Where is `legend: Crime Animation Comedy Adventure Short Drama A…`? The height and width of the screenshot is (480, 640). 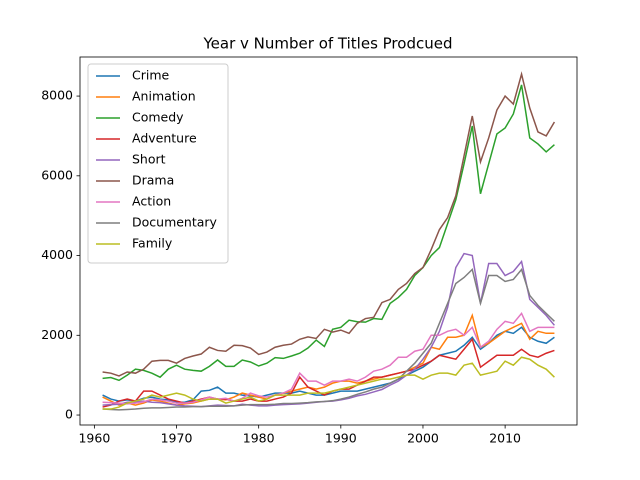
legend: Crime Animation Comedy Adventure Short Drama A… is located at coordinates (158, 163).